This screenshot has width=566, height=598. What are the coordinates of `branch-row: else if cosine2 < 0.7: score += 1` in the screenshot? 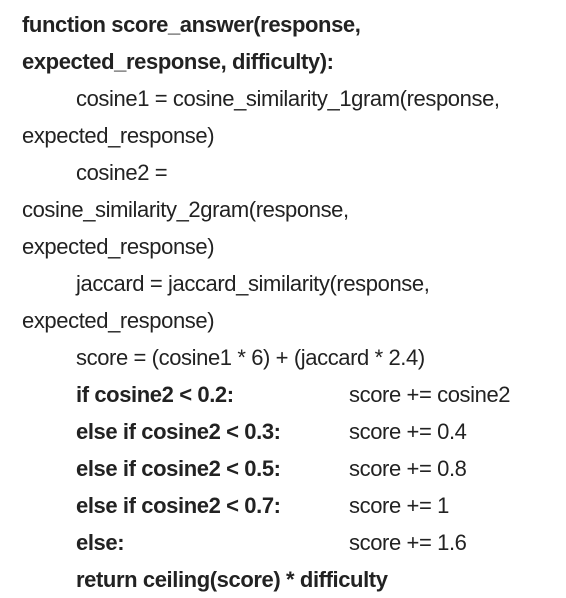 It's located at (292, 505).